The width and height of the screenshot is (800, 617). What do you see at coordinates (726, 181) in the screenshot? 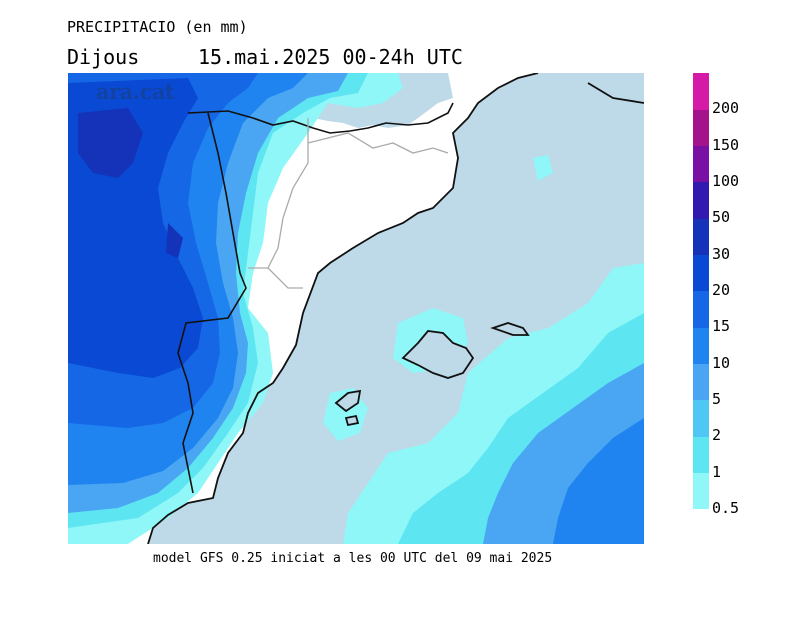
I see `legend-level-label: 100` at bounding box center [726, 181].